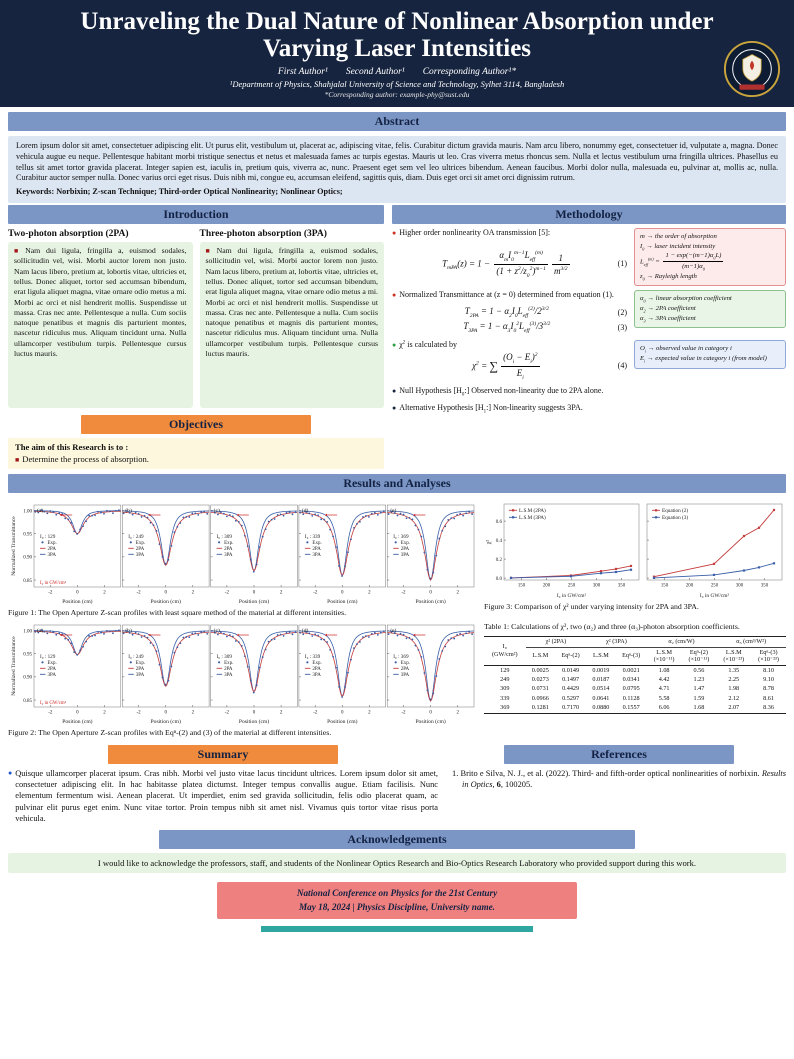  Describe the element at coordinates (456, 774) in the screenshot. I see `reference-number: 1.` at that location.